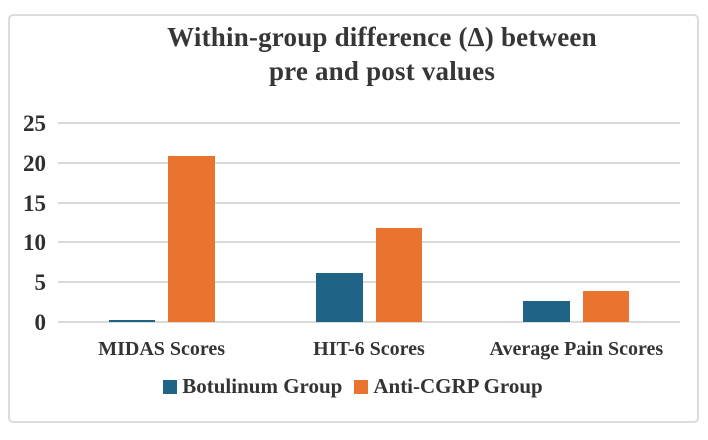 The width and height of the screenshot is (708, 440). What do you see at coordinates (382, 71) in the screenshot?
I see `chart-title-line-2: pre and post values` at bounding box center [382, 71].